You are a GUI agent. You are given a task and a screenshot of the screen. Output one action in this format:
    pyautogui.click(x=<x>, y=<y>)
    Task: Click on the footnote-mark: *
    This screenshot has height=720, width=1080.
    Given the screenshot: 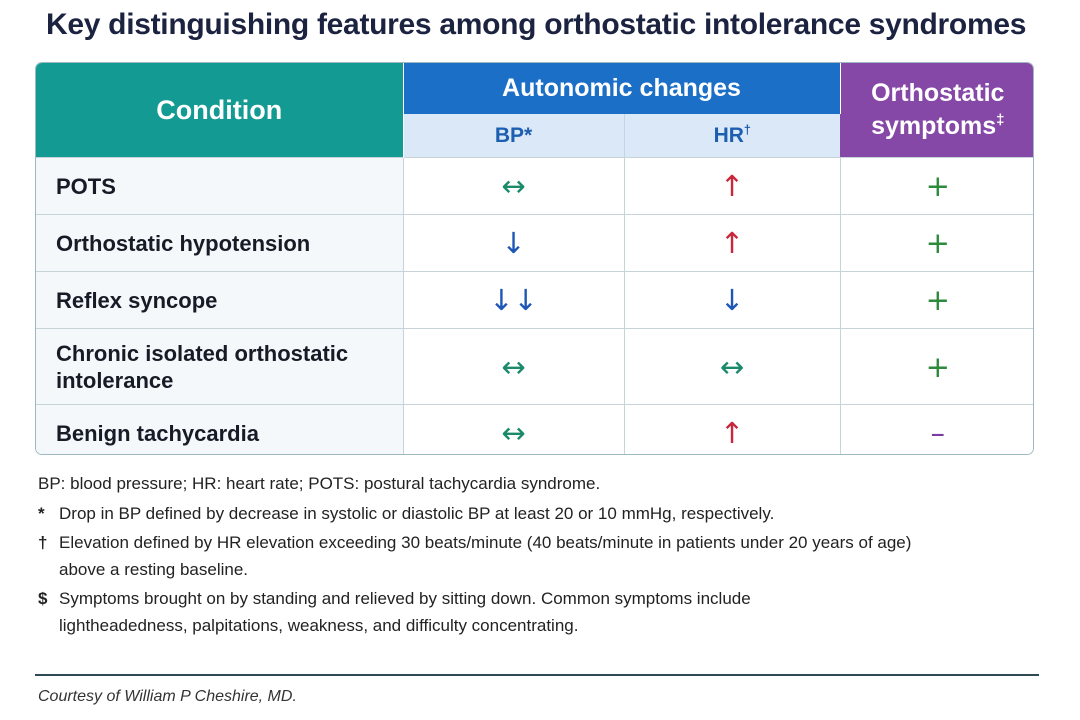 What is the action you would take?
    pyautogui.click(x=41, y=513)
    